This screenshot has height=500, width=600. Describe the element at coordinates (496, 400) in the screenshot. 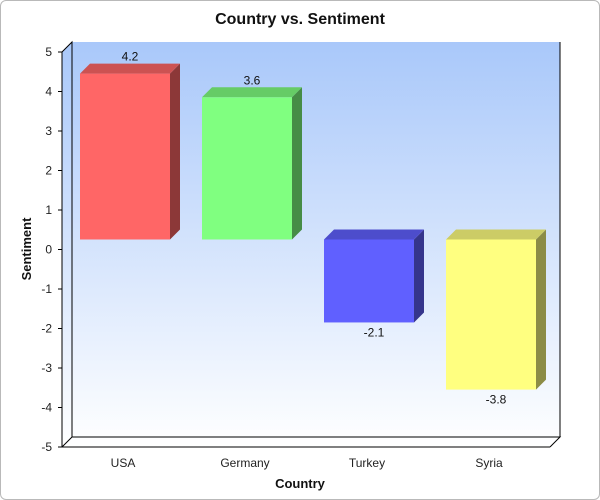

I see `data-label: -3.8` at that location.